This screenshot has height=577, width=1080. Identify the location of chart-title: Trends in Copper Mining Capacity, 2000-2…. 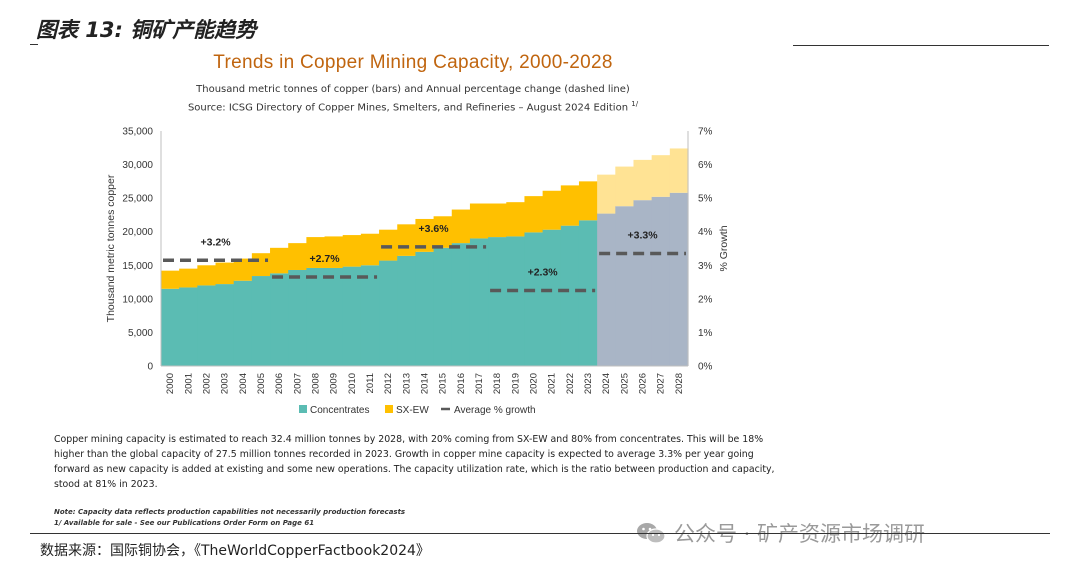
(413, 62).